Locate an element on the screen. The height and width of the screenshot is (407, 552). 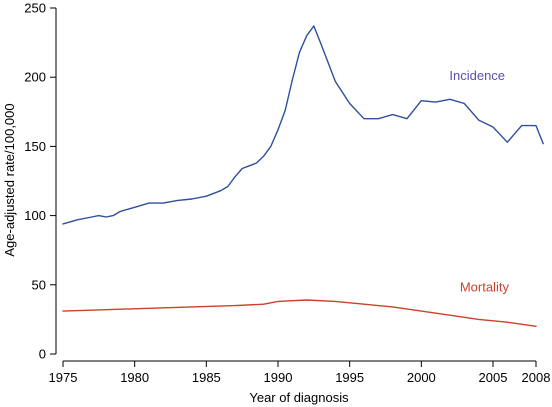
y-tick-label: 150 is located at coordinates (35, 146).